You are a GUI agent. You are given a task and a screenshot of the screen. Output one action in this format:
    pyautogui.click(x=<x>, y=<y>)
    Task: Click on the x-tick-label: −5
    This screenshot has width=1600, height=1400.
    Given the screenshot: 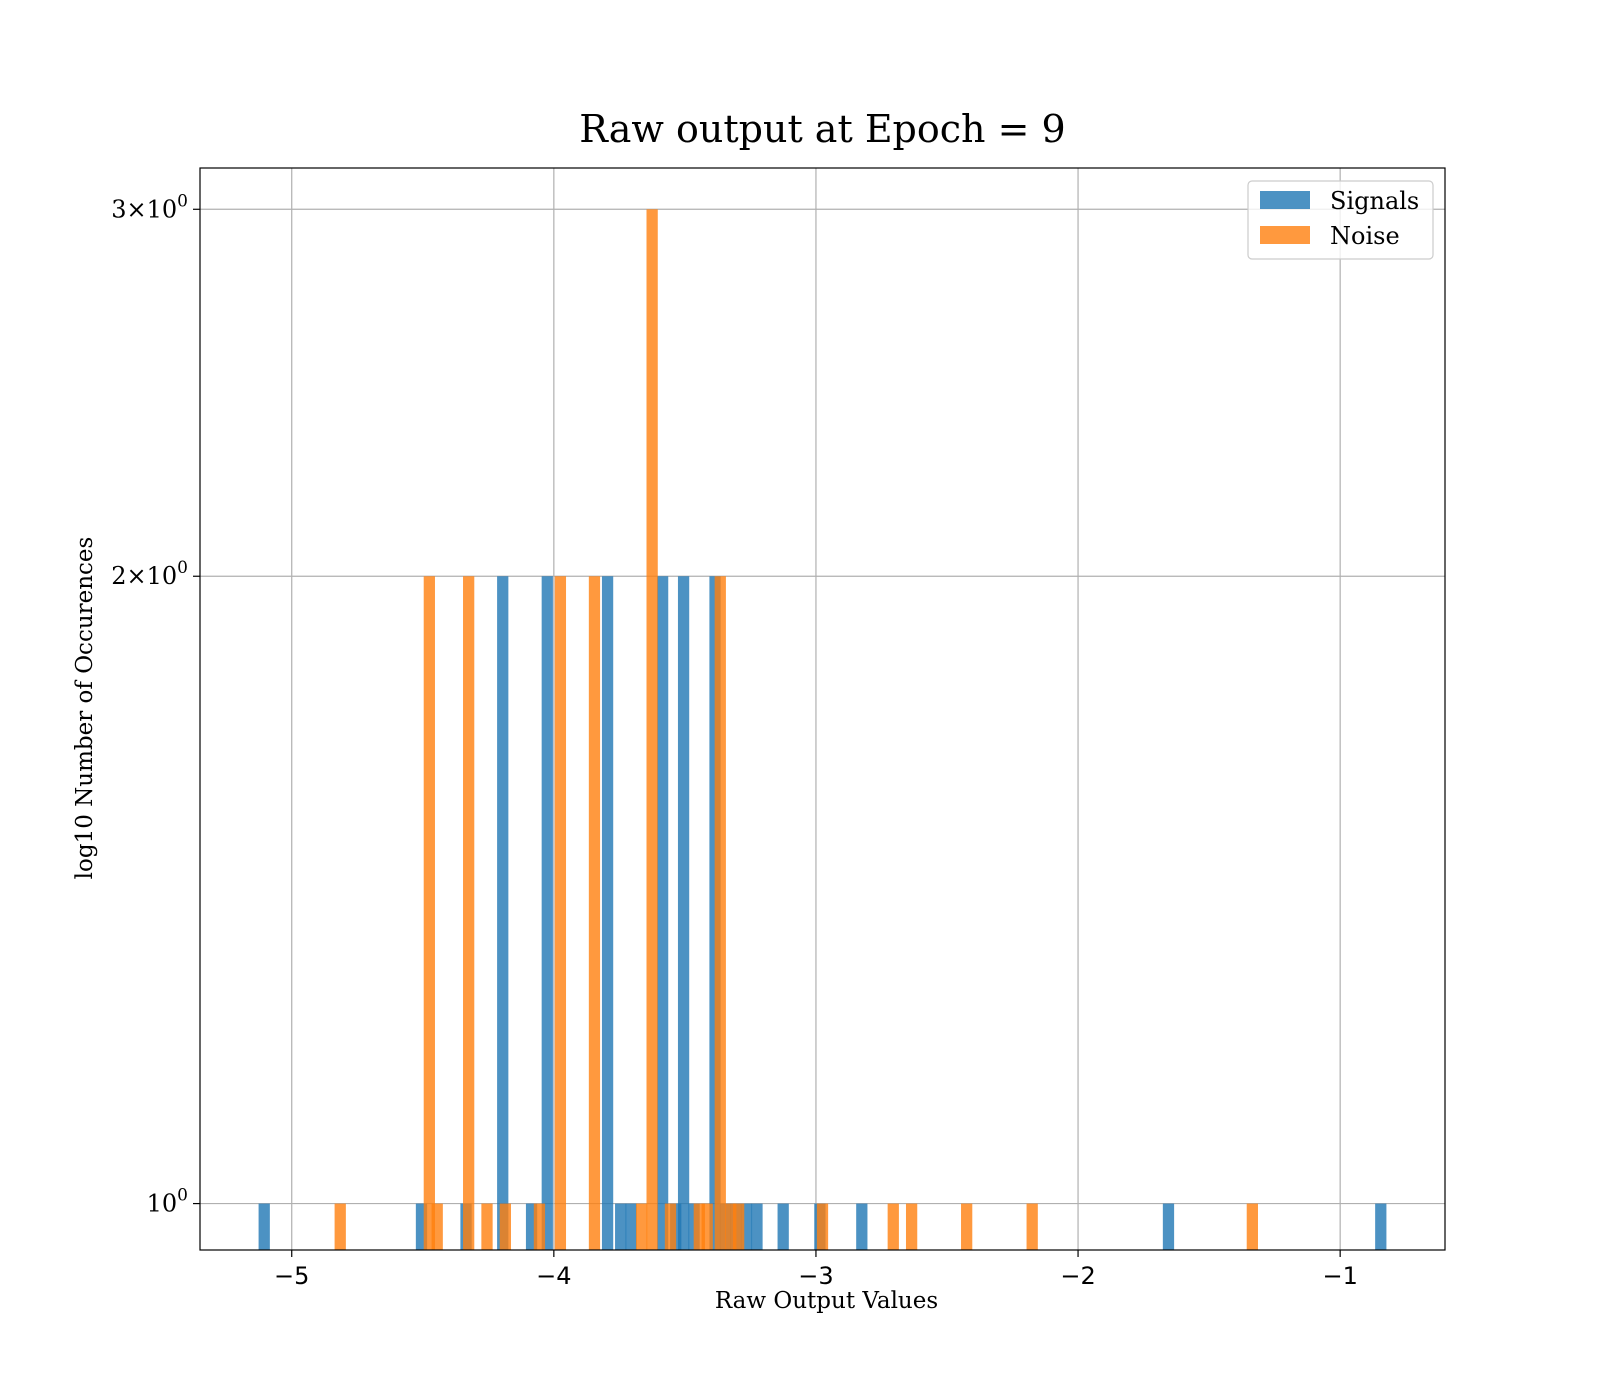 What is the action you would take?
    pyautogui.click(x=291, y=1276)
    